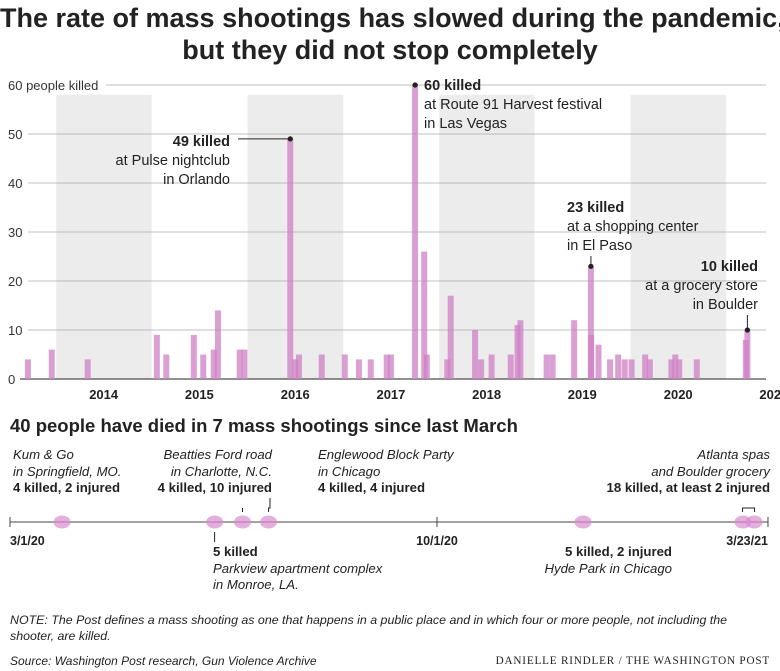 This screenshot has height=671, width=780. What do you see at coordinates (295, 394) in the screenshot?
I see `x-tick-label: 2016` at bounding box center [295, 394].